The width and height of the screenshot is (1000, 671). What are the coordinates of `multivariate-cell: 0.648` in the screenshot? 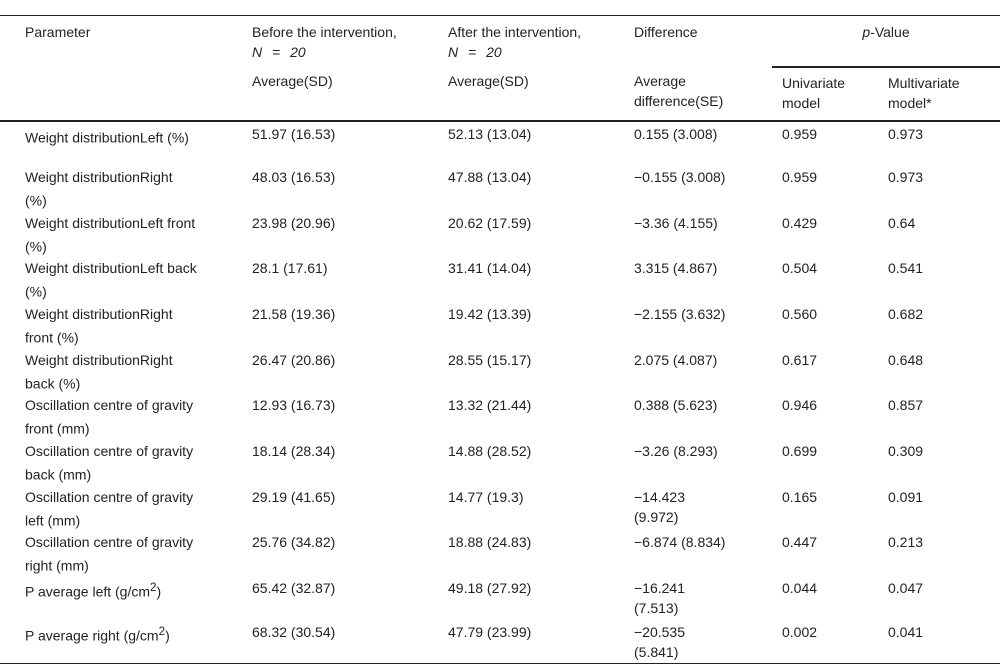 It's located at (906, 359).